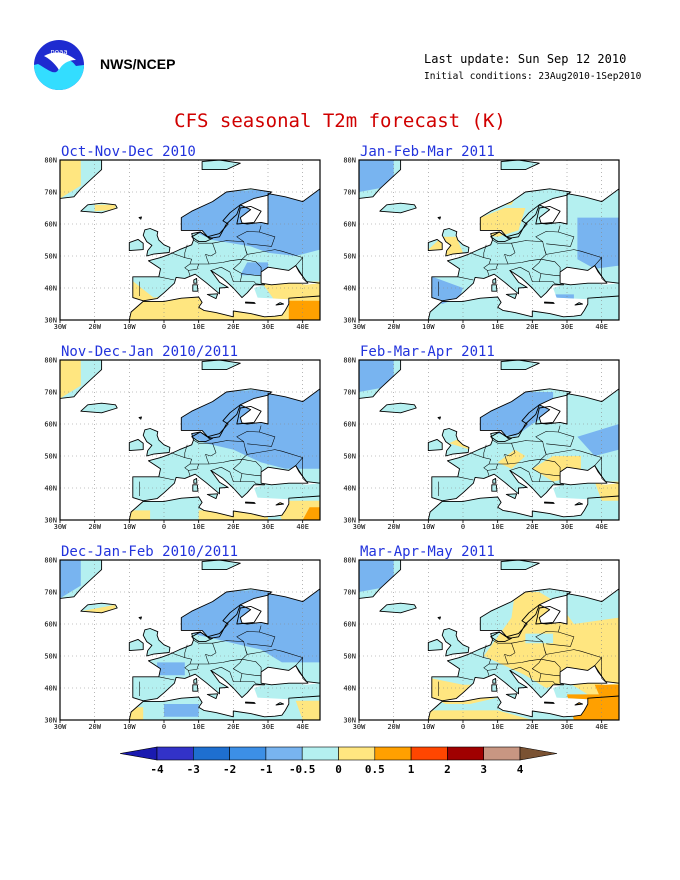 This screenshot has width=680, height=880. I want to click on panel-title-nov-dec-jan: Nov-Dec-Jan 2010/2011, so click(150, 352).